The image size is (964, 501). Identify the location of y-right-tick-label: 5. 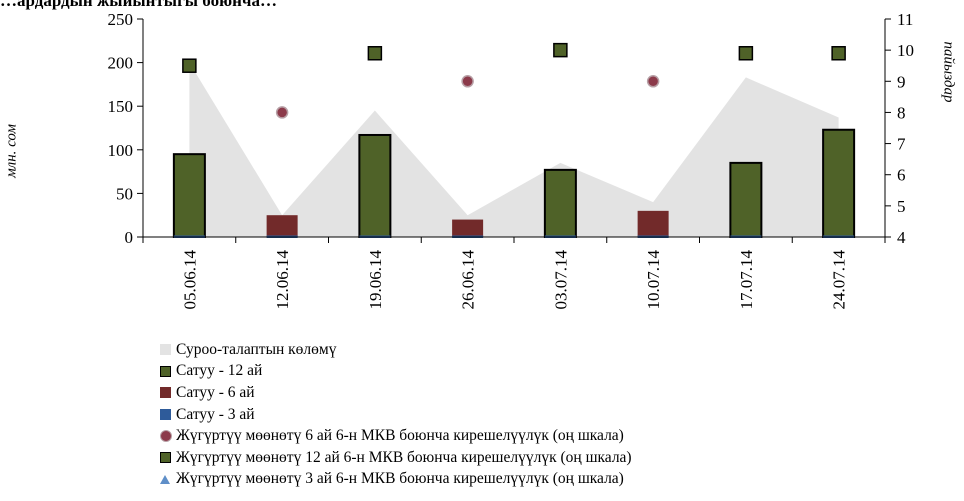
(901, 206).